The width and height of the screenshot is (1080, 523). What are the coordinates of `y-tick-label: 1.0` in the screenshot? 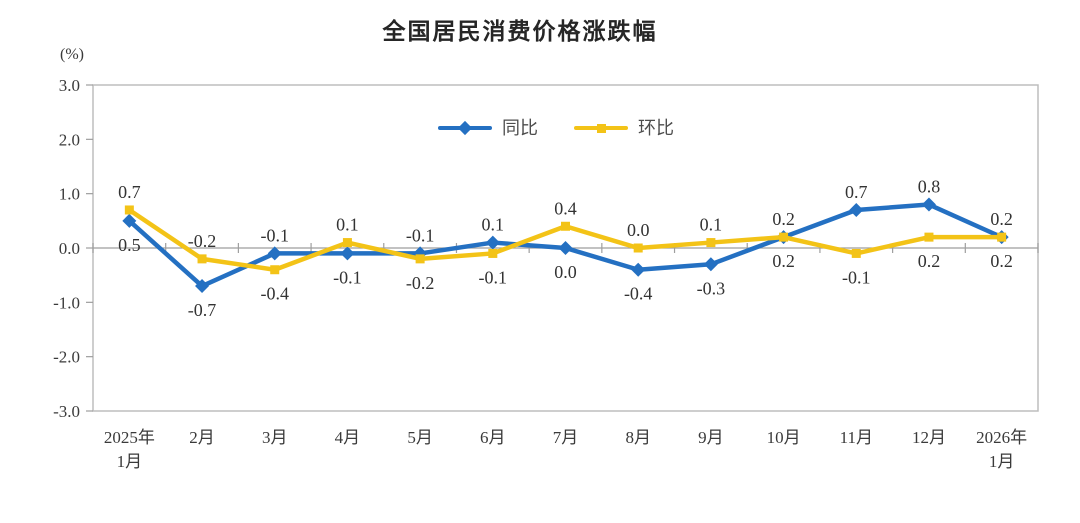 It's located at (69, 194).